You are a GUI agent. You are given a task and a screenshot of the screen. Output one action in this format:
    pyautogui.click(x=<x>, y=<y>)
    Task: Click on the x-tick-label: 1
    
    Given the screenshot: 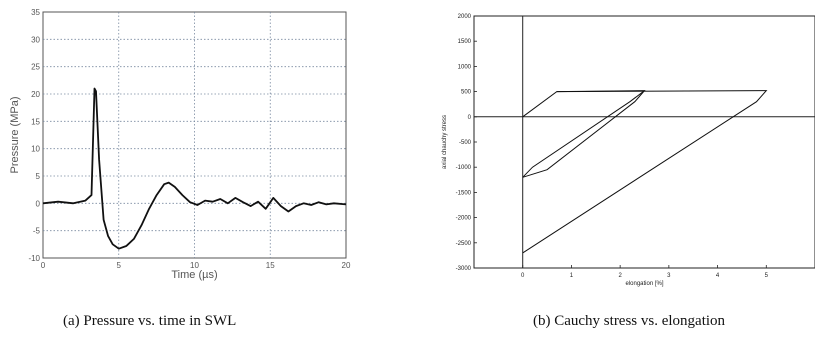 What is the action you would take?
    pyautogui.click(x=572, y=276)
    